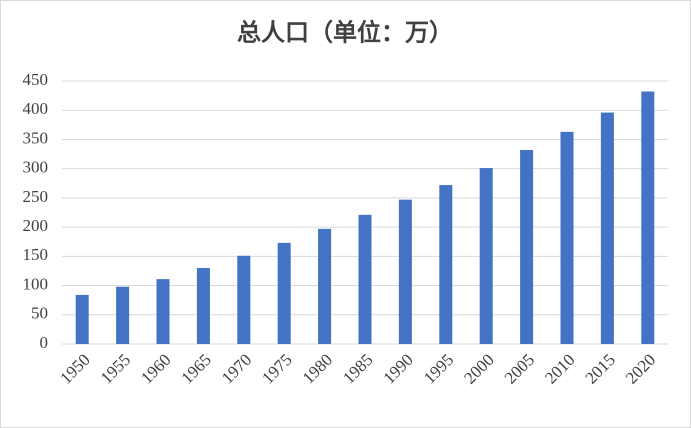  Describe the element at coordinates (44, 342) in the screenshot. I see `y-tick-label: 0` at that location.